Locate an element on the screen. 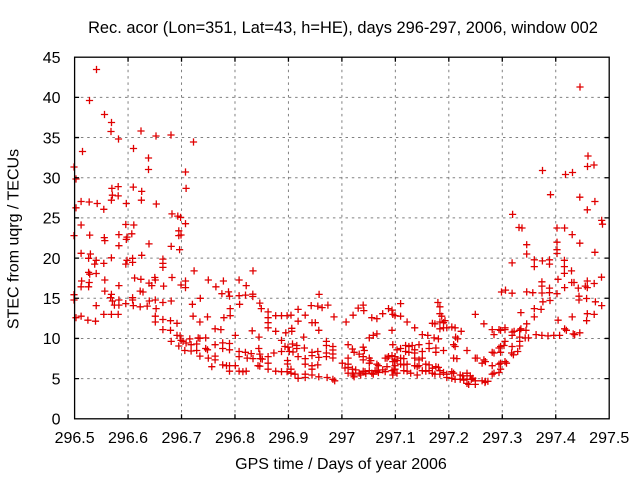 Image resolution: width=640 pixels, height=480 pixels. svg-text: 25 is located at coordinates (52, 219).